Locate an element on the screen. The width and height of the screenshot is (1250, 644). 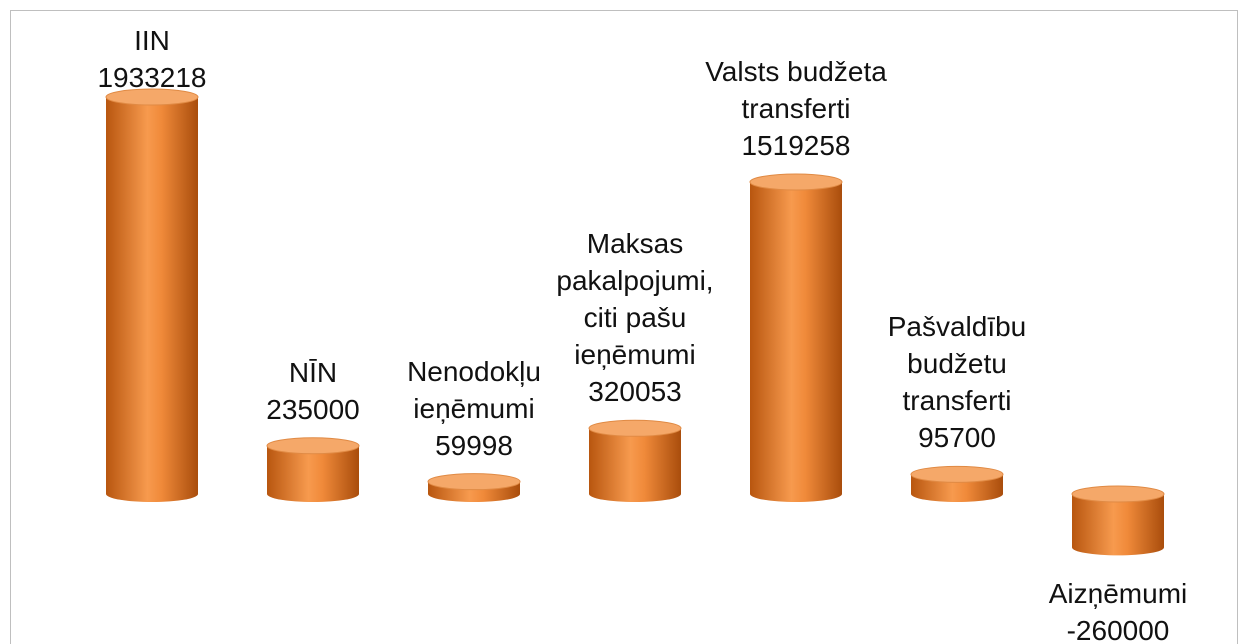
category-label: NĪN is located at coordinates (313, 372).